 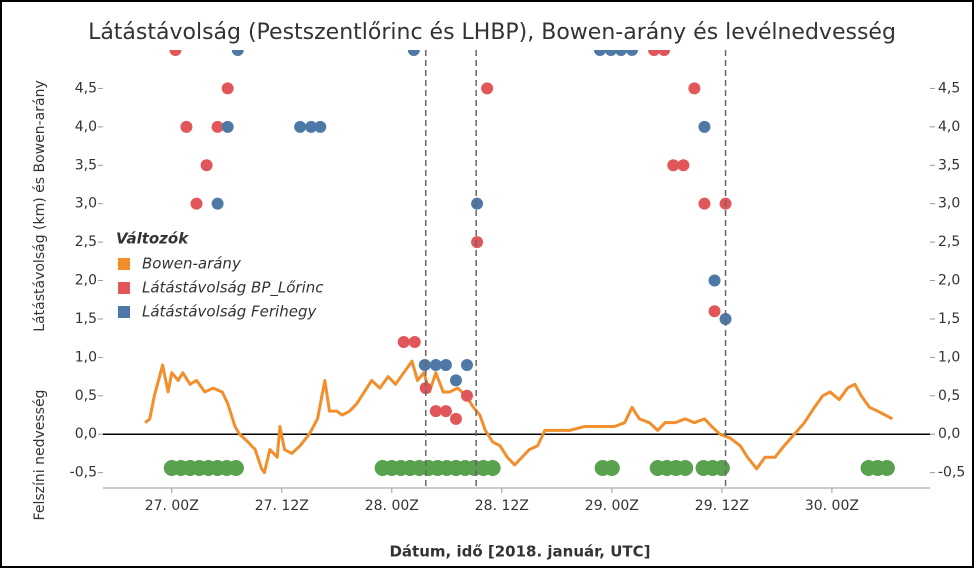 I want to click on x-tick-label: 29. 00Z, so click(x=612, y=506).